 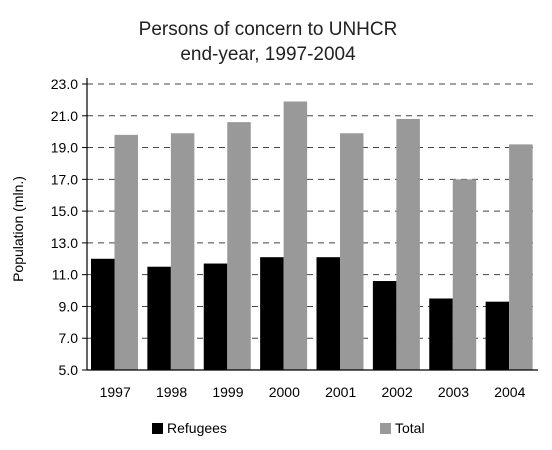 What do you see at coordinates (171, 392) in the screenshot?
I see `x-tick-label: 1998` at bounding box center [171, 392].